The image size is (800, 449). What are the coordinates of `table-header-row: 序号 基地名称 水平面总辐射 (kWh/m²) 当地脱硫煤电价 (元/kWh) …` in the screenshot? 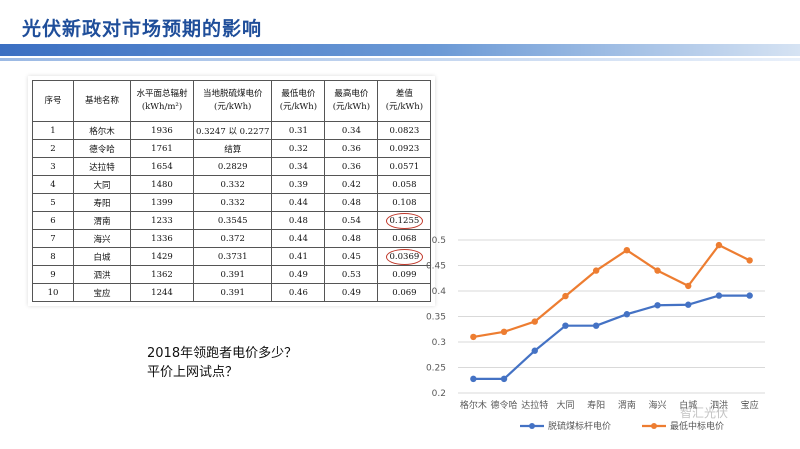 It's located at (232, 101).